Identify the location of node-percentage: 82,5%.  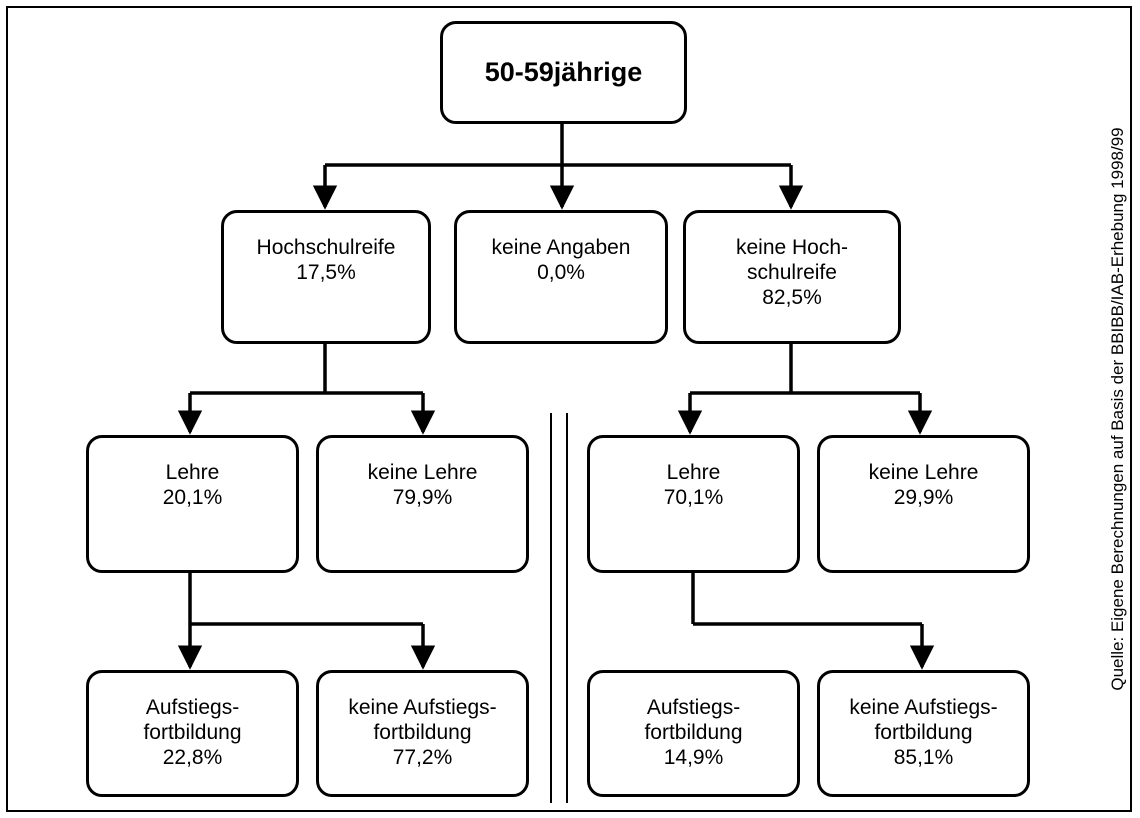
(792, 297).